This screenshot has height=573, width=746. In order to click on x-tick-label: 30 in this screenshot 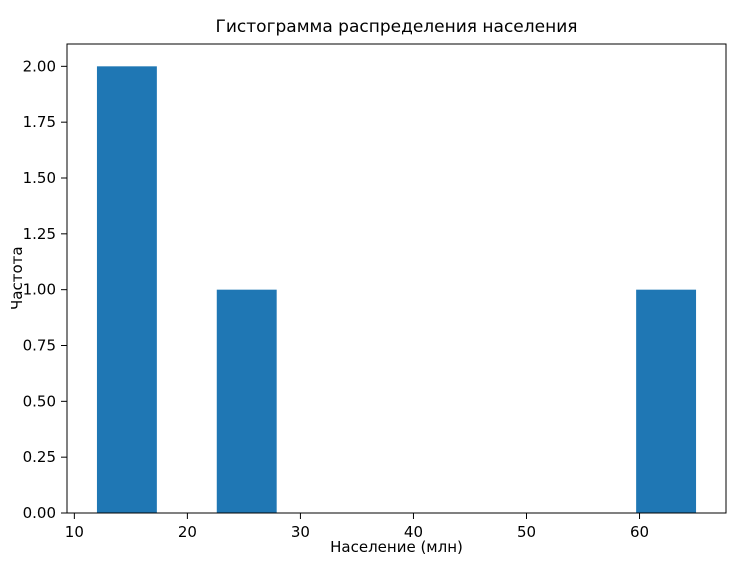, I will do `click(300, 532)`.